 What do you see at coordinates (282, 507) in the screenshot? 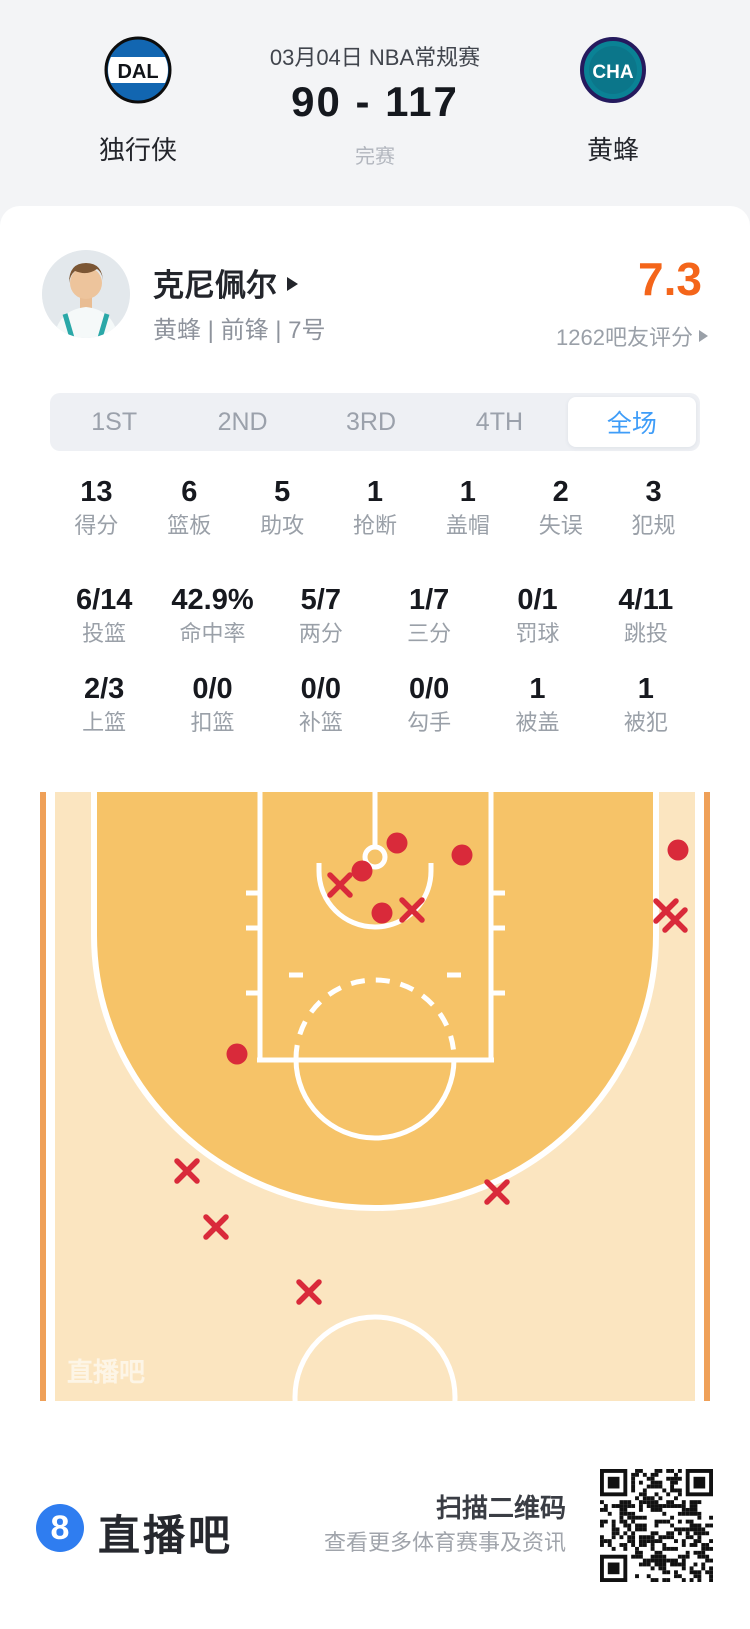
I see `stat-assists: 5 助攻` at bounding box center [282, 507].